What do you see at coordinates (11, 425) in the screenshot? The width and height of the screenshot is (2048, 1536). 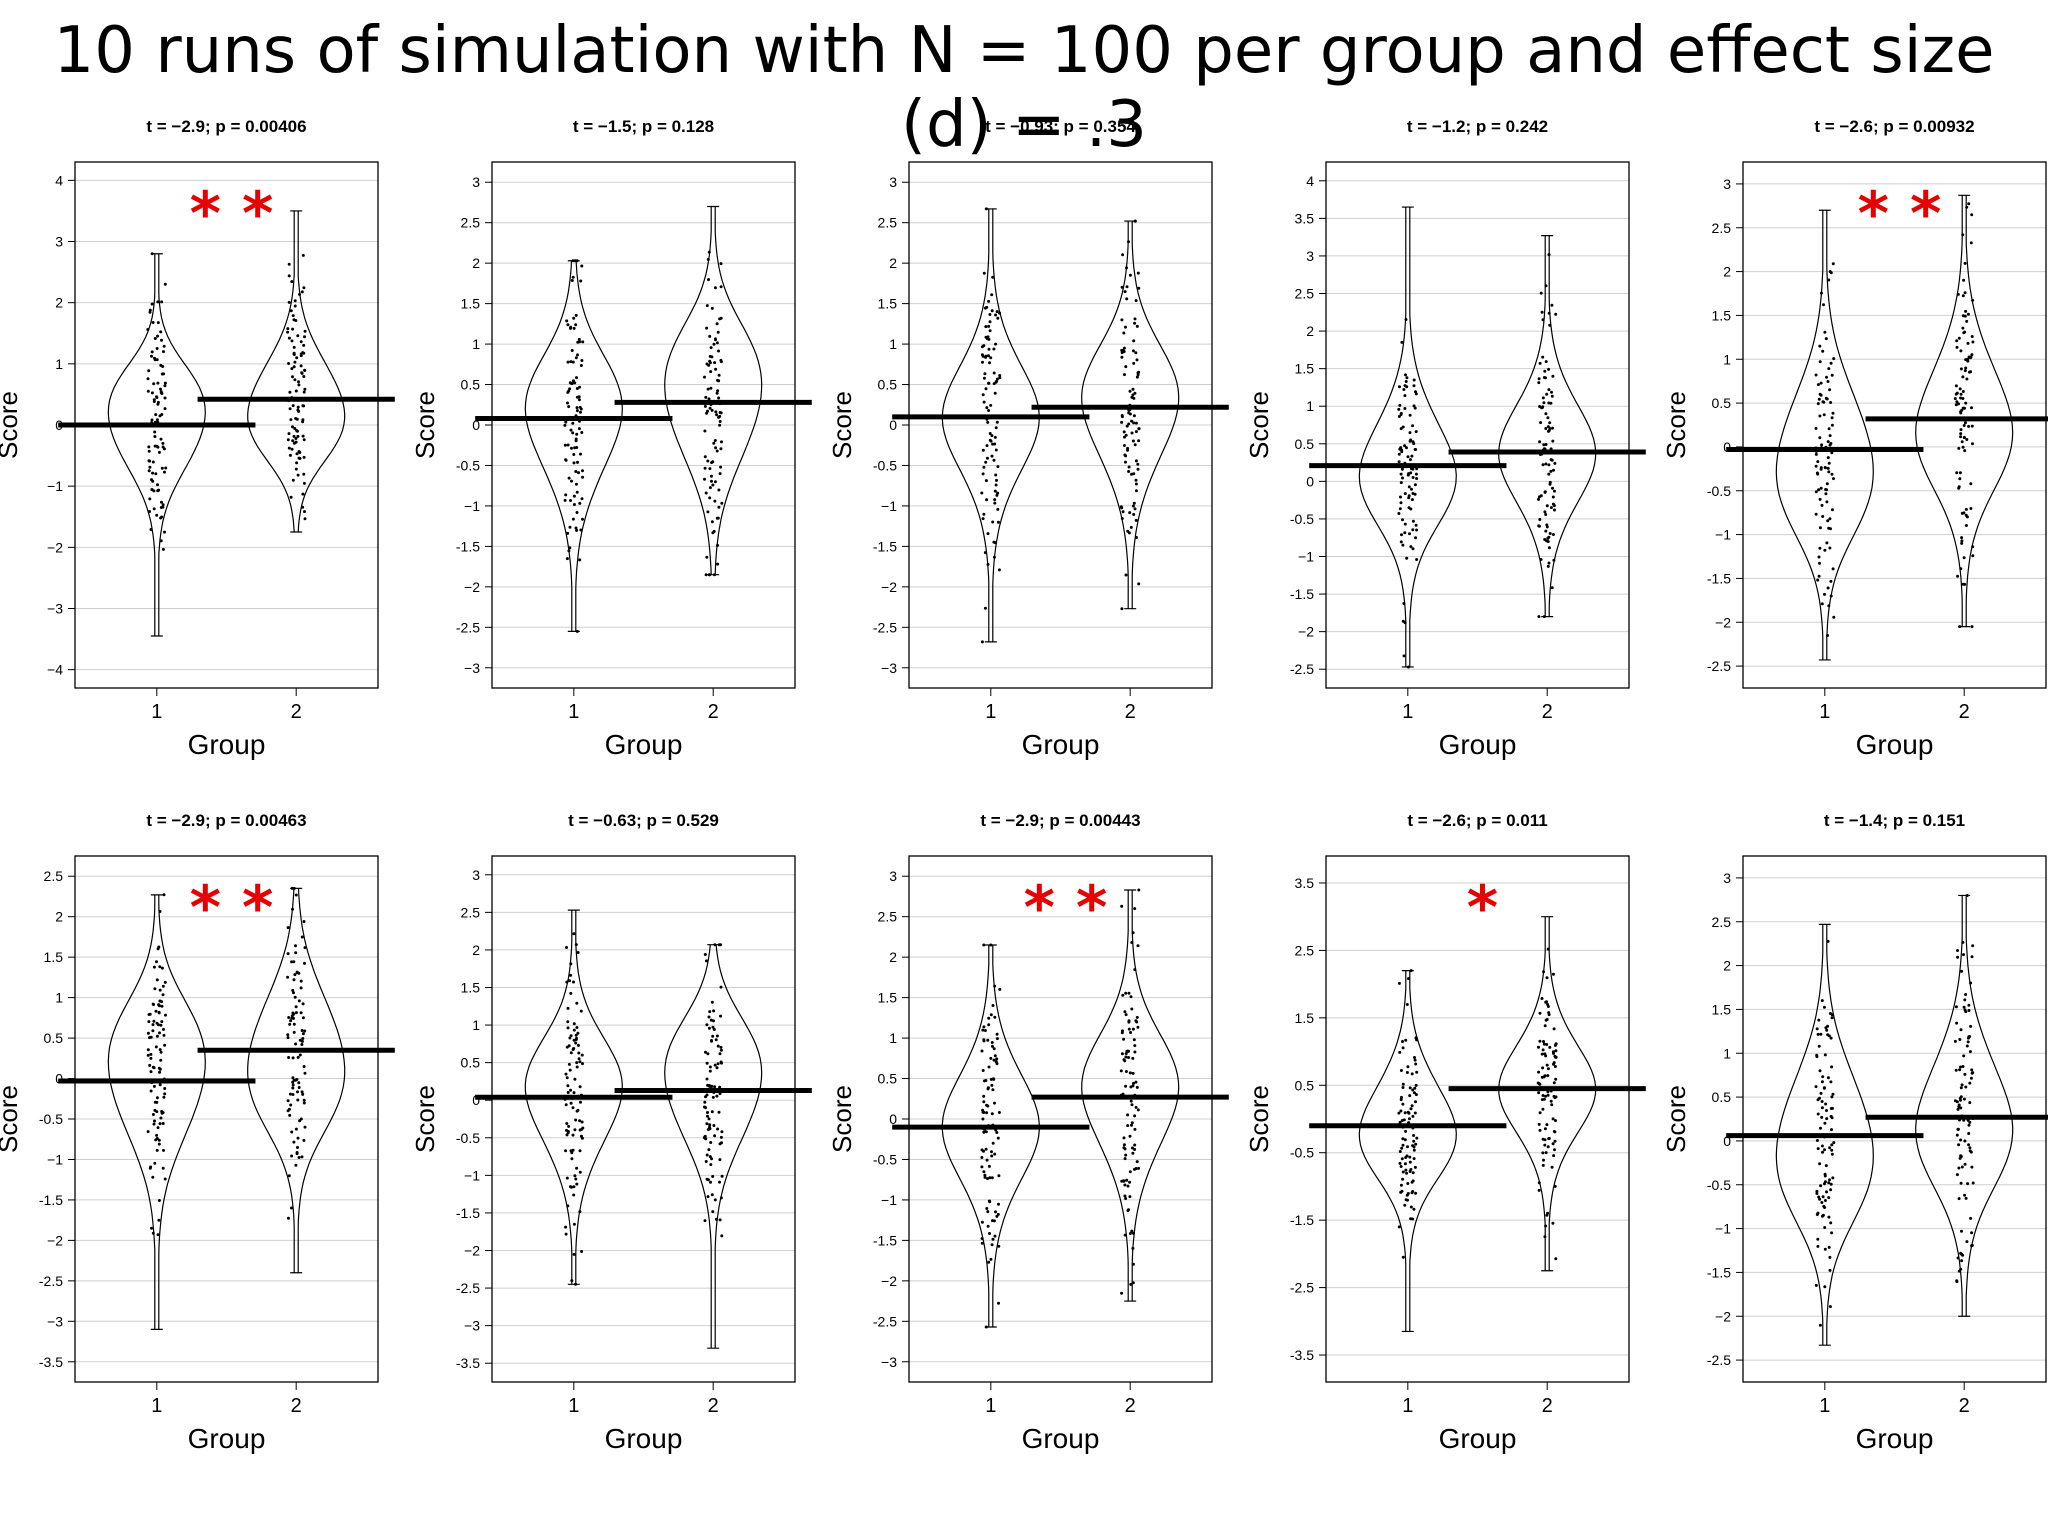 I see `y-axis-label: Score` at bounding box center [11, 425].